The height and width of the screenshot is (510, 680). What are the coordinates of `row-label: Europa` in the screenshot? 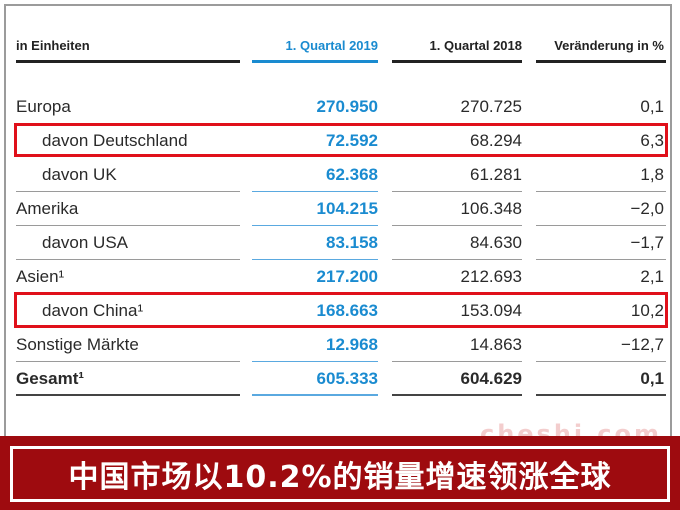 It's located at (43, 106).